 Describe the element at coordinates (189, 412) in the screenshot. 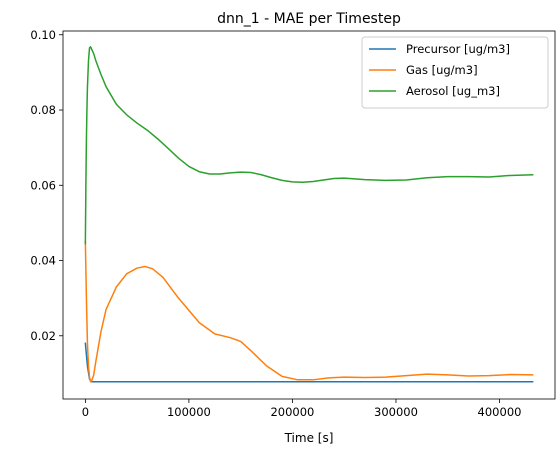

I see `x-tick-label: 100000` at that location.